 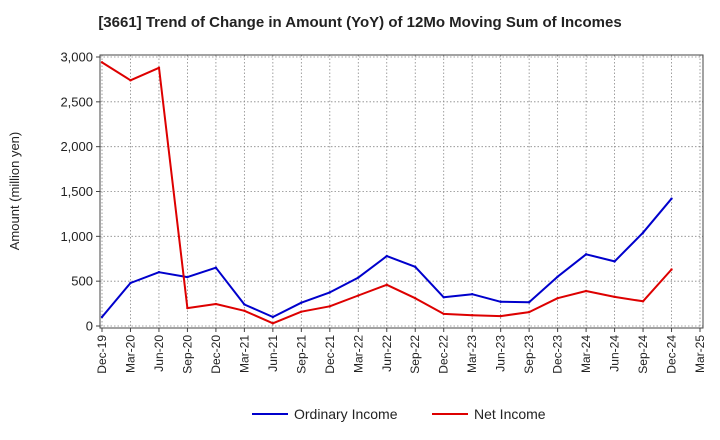 What do you see at coordinates (586, 354) in the screenshot?
I see `x-tick-label: Mar-24` at bounding box center [586, 354].